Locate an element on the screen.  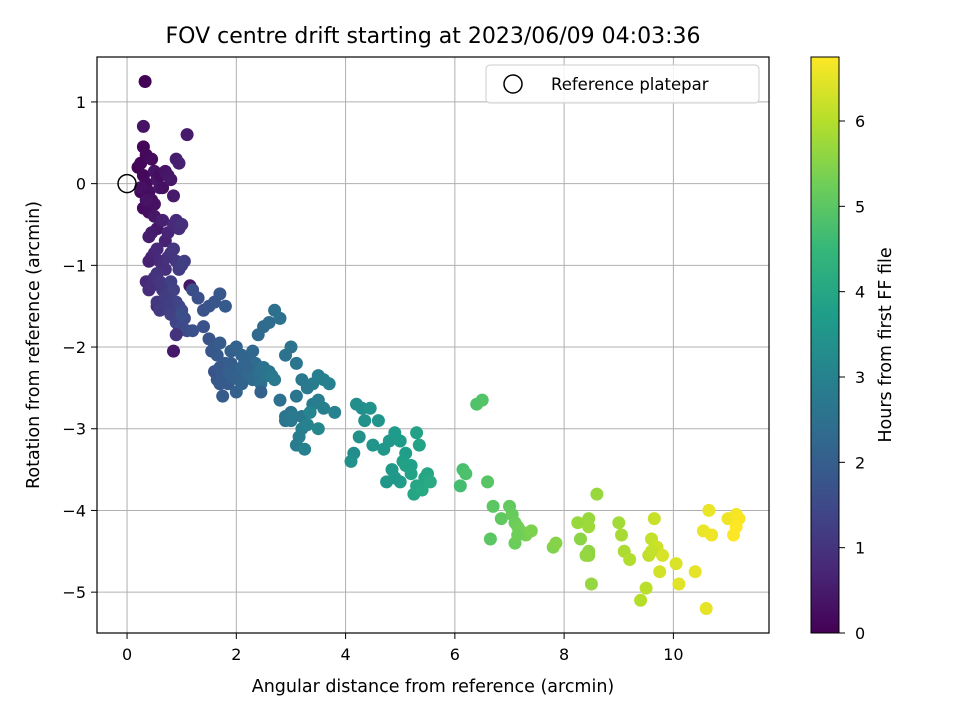
y-tick-label: 0 is located at coordinates (81, 184).